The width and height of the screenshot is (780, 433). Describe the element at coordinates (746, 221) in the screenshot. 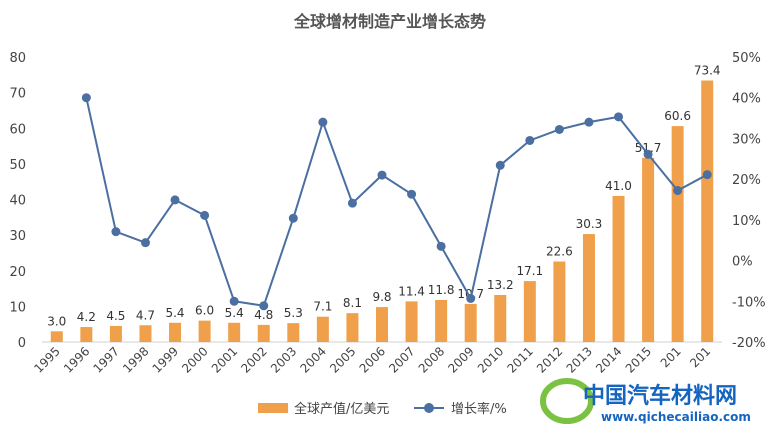

I see `right-axis-tick-label: 10%` at that location.